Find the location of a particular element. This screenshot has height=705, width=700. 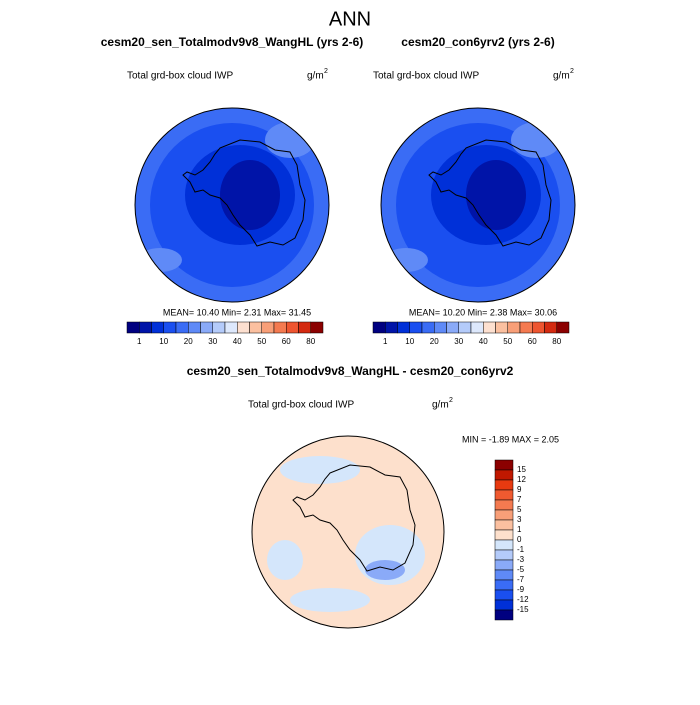

colorbar-label: 5 is located at coordinates (519, 509).